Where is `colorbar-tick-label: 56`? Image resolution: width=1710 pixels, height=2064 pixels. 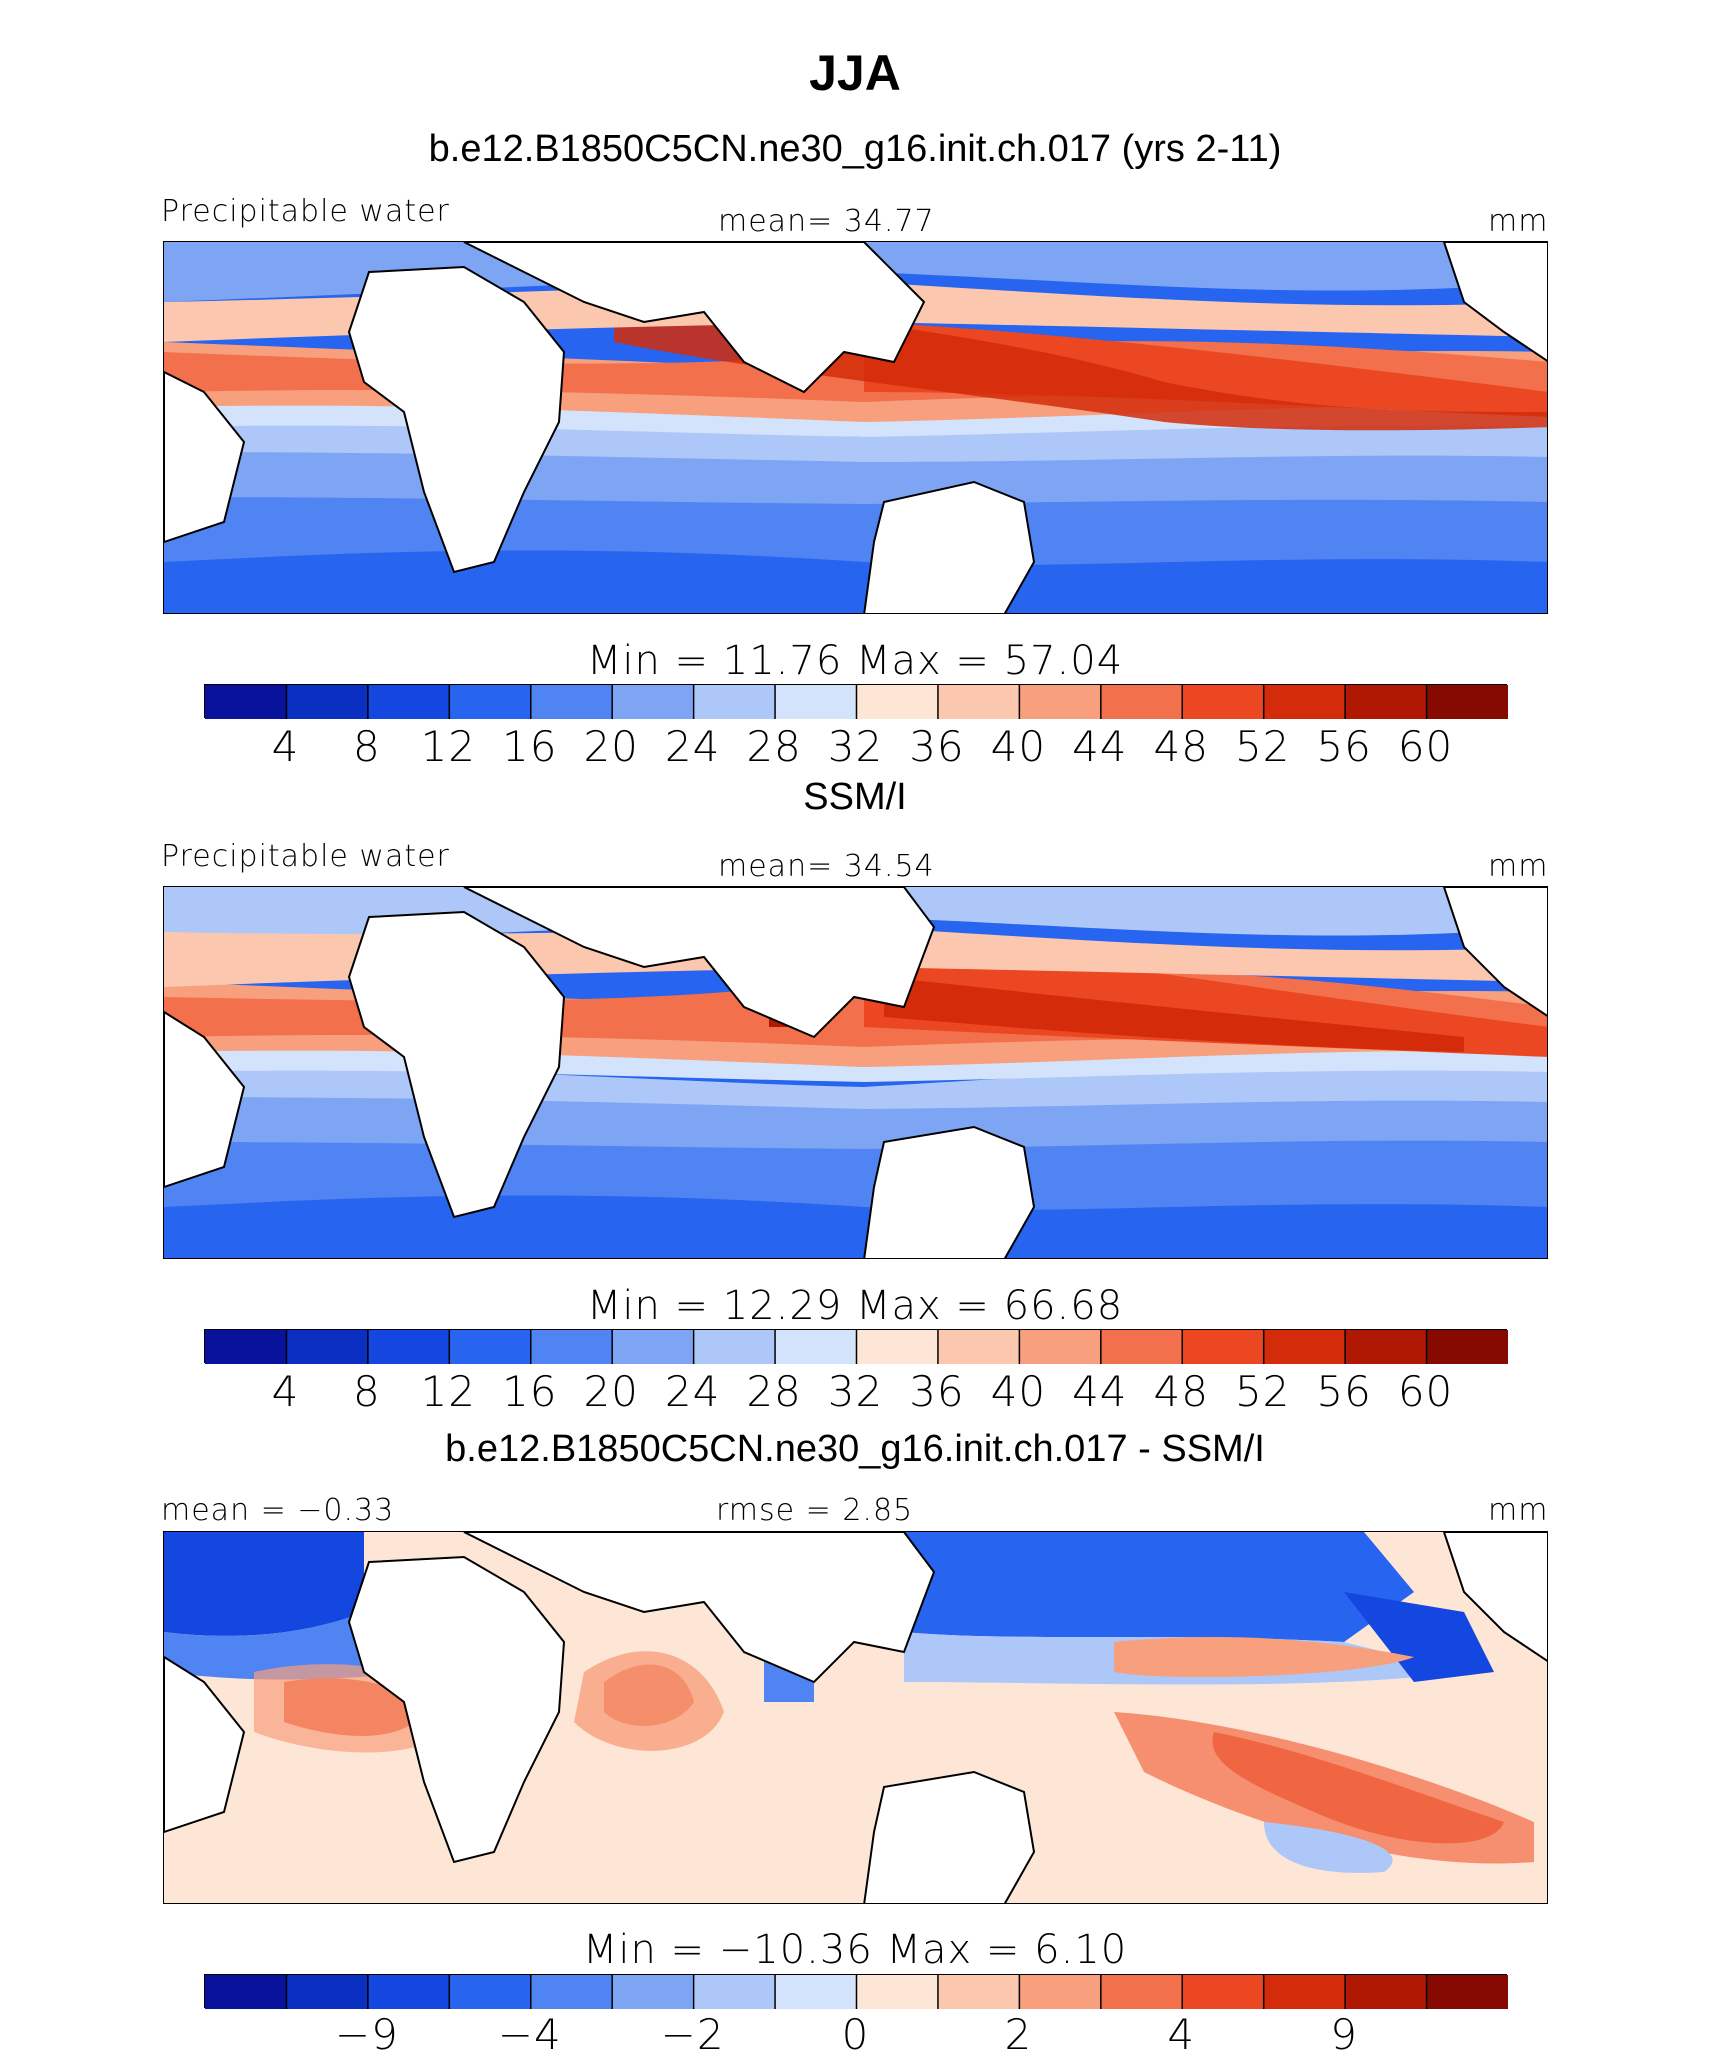
colorbar-tick-label: 56 is located at coordinates (1344, 746).